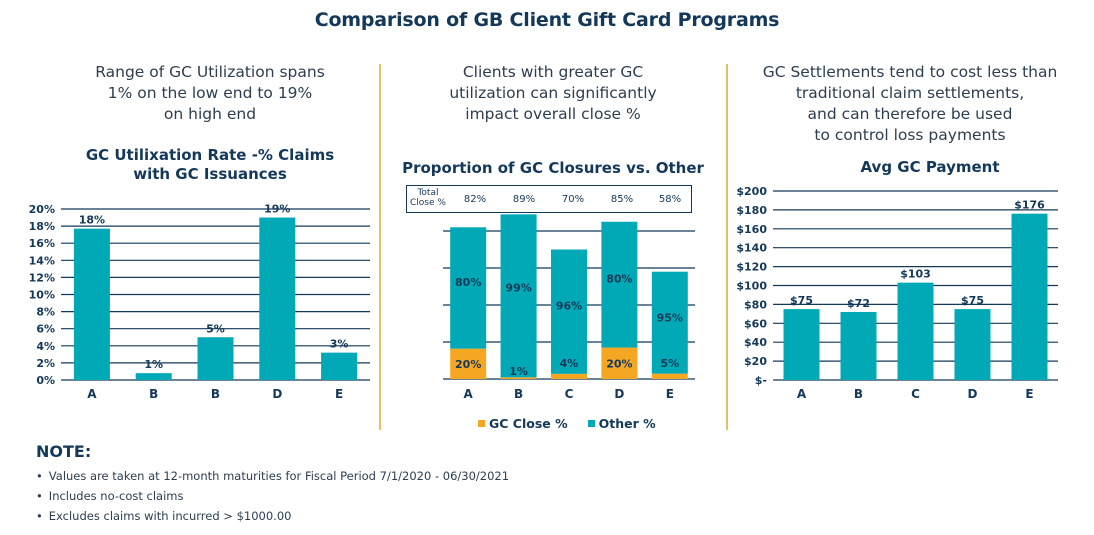 The image size is (1094, 535). I want to click on y-tick-label: 10%, so click(42, 295).